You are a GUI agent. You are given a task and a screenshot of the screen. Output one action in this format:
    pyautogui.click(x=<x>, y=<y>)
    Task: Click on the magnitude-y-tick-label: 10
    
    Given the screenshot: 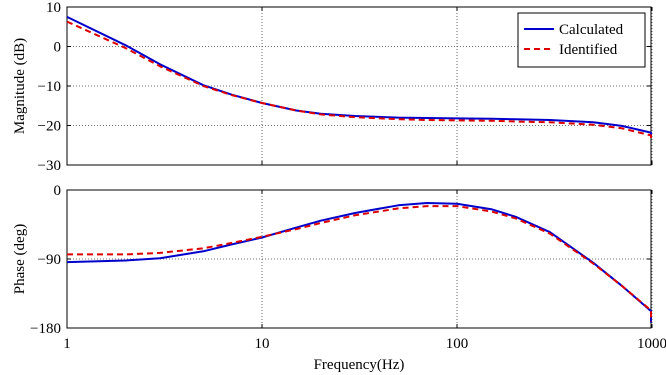 What is the action you would take?
    pyautogui.click(x=53, y=8)
    